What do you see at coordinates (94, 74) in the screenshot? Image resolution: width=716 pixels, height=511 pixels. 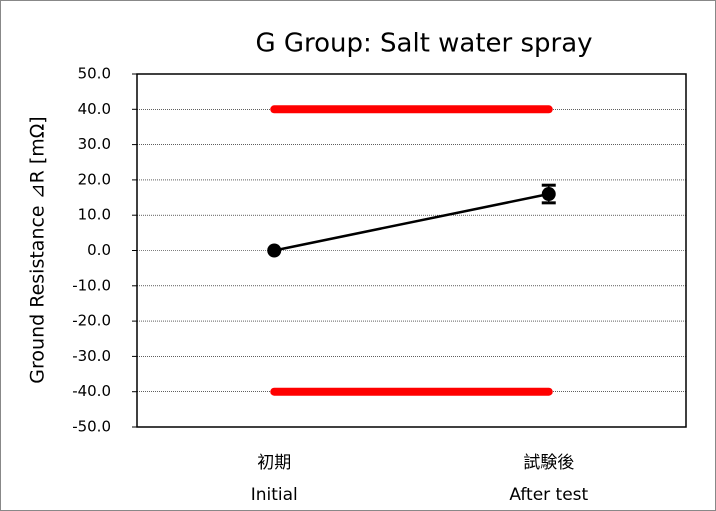 I see `y-tick-label: 50.0` at bounding box center [94, 74].